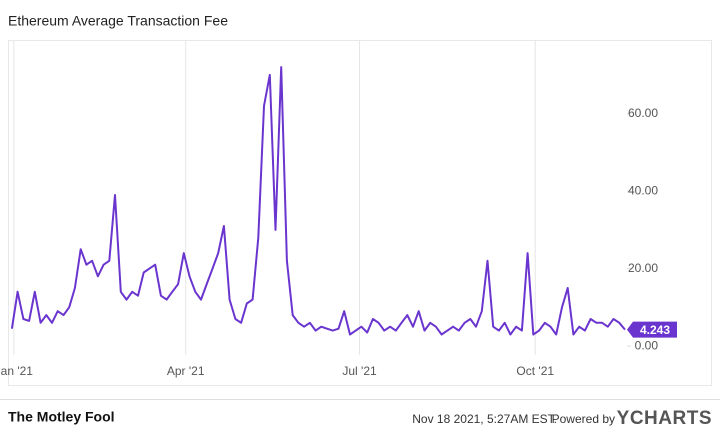 This screenshot has height=433, width=720. Describe the element at coordinates (484, 419) in the screenshot. I see `timestamp: Nov 18 2021, 5:27AM EST.` at that location.